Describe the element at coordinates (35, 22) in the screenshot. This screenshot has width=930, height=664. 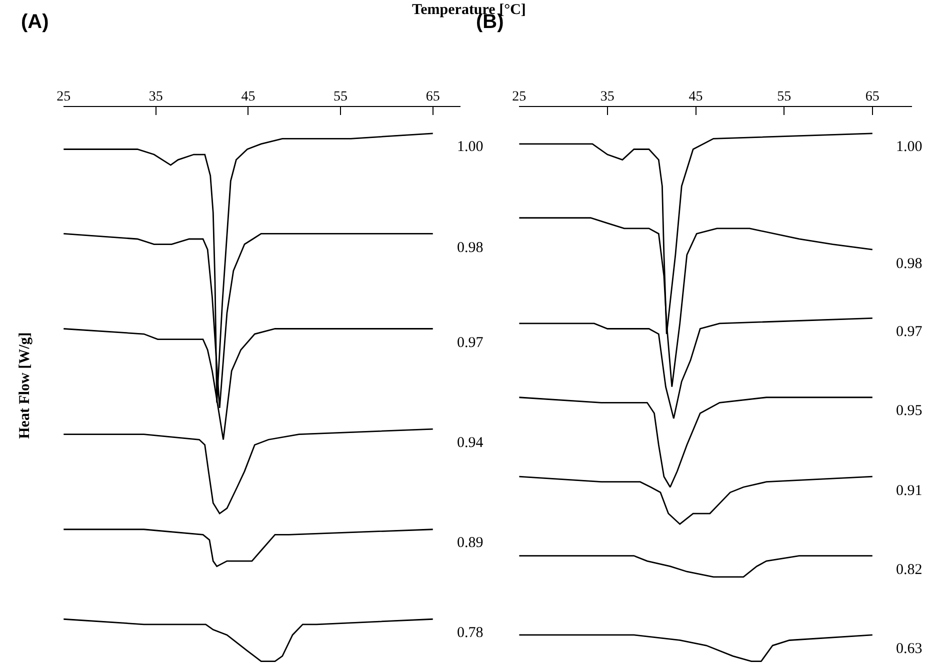
I see `chart-title: (A)` at that location.